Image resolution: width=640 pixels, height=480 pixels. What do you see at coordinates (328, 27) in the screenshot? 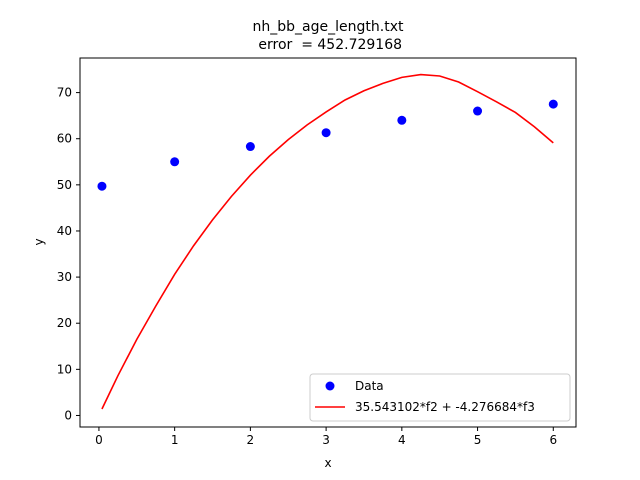
I see `chart-title: nh_bb_age_length.txt` at bounding box center [328, 27].